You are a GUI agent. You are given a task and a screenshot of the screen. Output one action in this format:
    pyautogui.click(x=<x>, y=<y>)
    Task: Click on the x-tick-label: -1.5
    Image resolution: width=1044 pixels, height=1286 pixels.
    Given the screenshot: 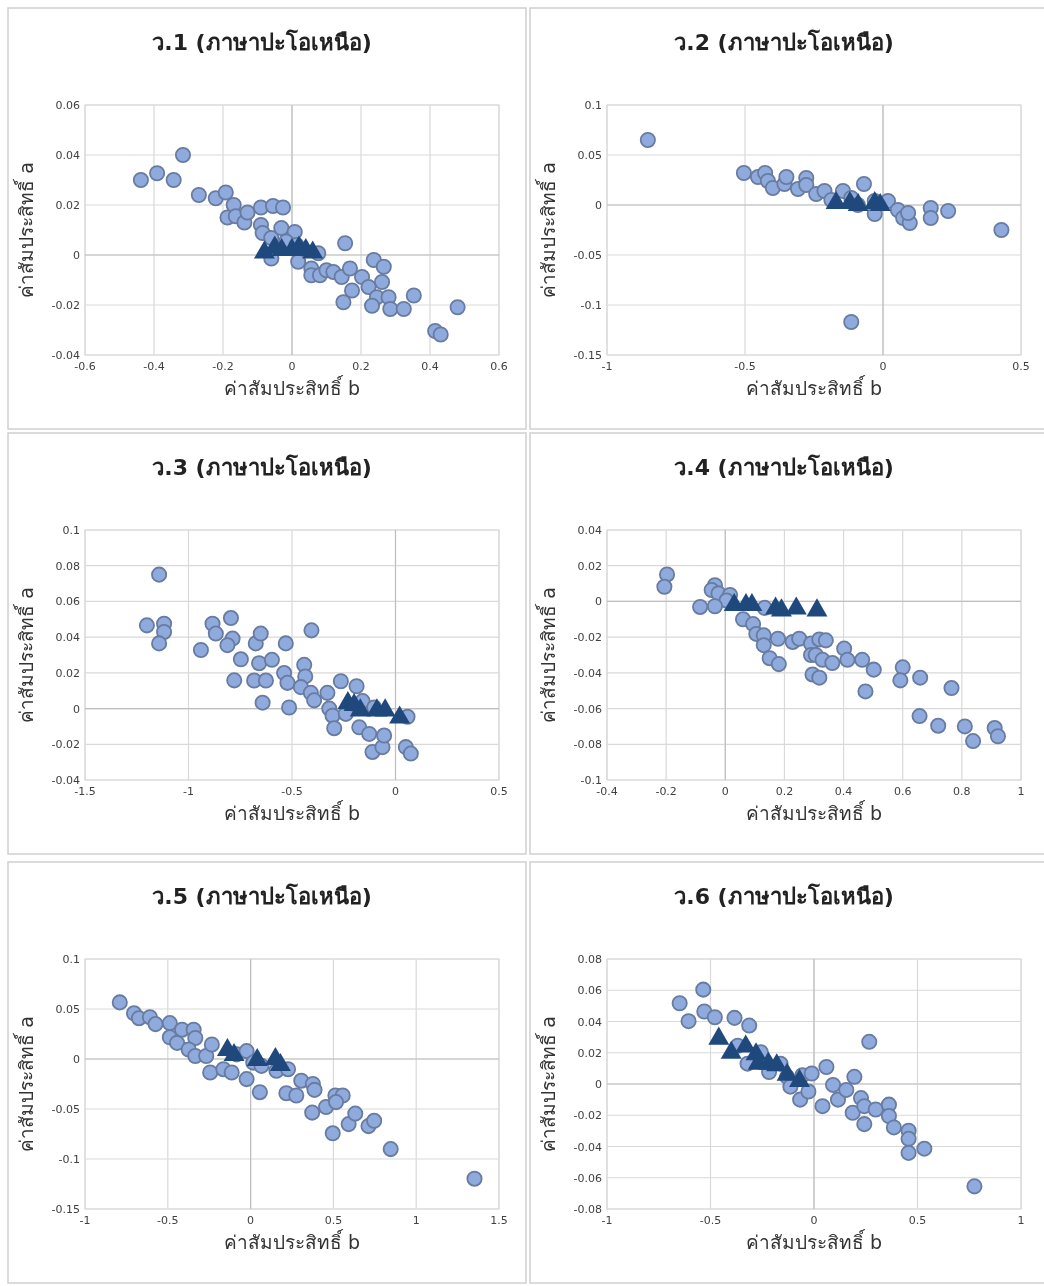 What is the action you would take?
    pyautogui.click(x=85, y=791)
    